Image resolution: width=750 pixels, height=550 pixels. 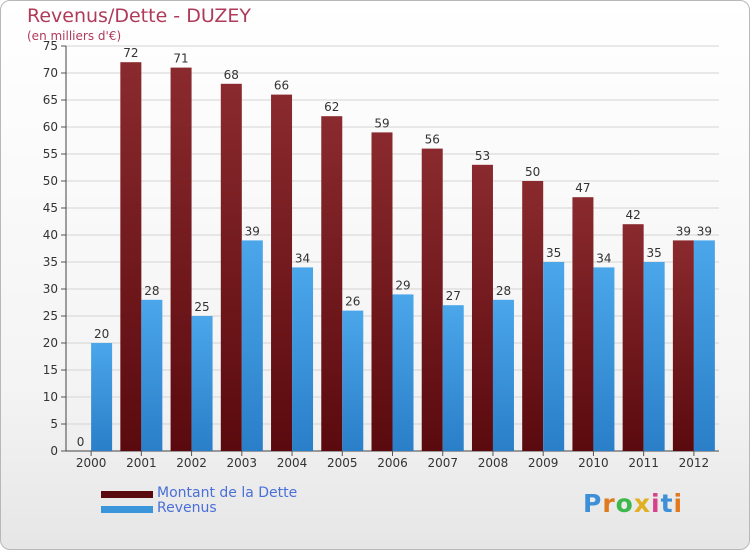 I want to click on x-tick-label: 2006, so click(x=392, y=463).